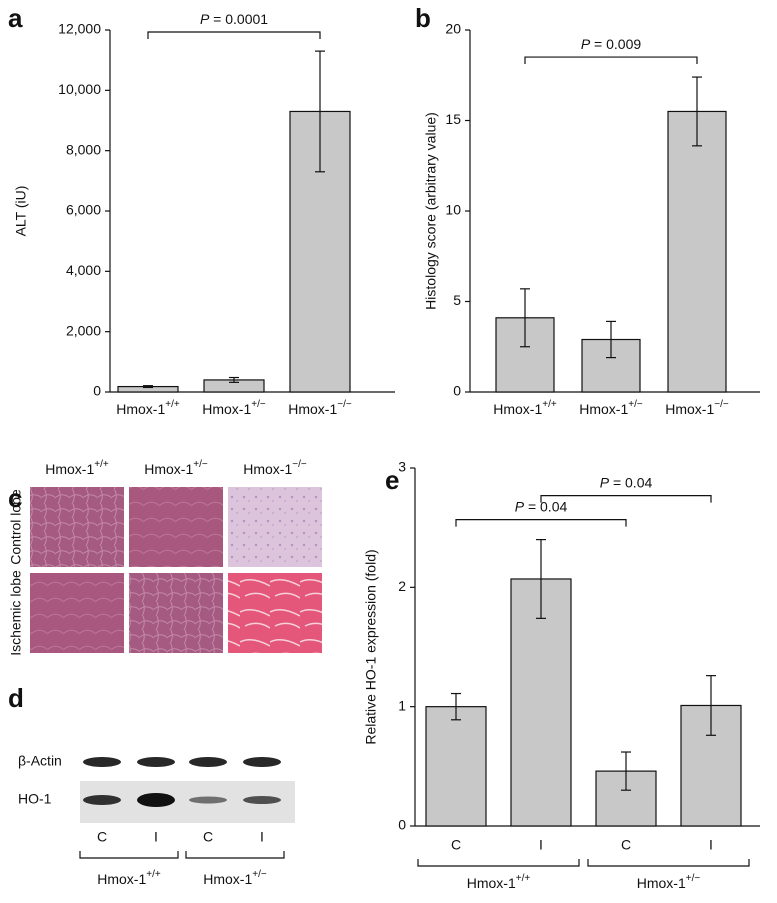 This screenshot has width=777, height=903. What do you see at coordinates (83, 210) in the screenshot?
I see `y-tick-label: 6,000` at bounding box center [83, 210].